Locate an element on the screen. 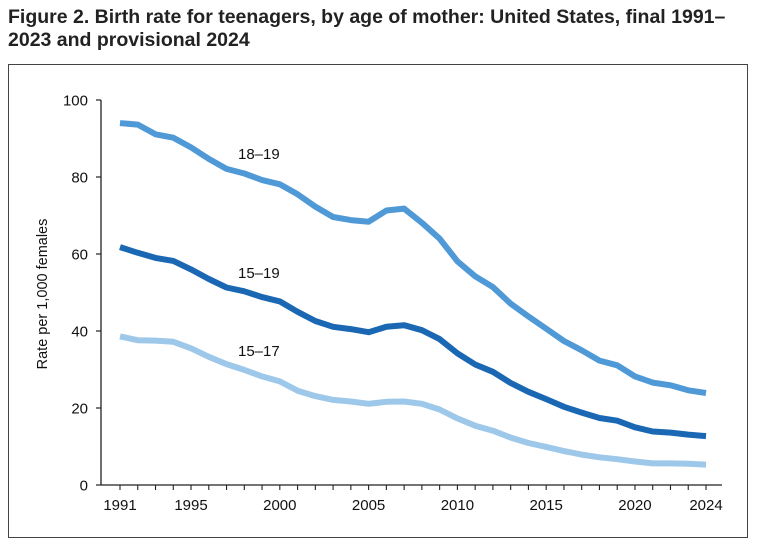  series-labels: 18–19 15–19 15–17 is located at coordinates (259, 253).